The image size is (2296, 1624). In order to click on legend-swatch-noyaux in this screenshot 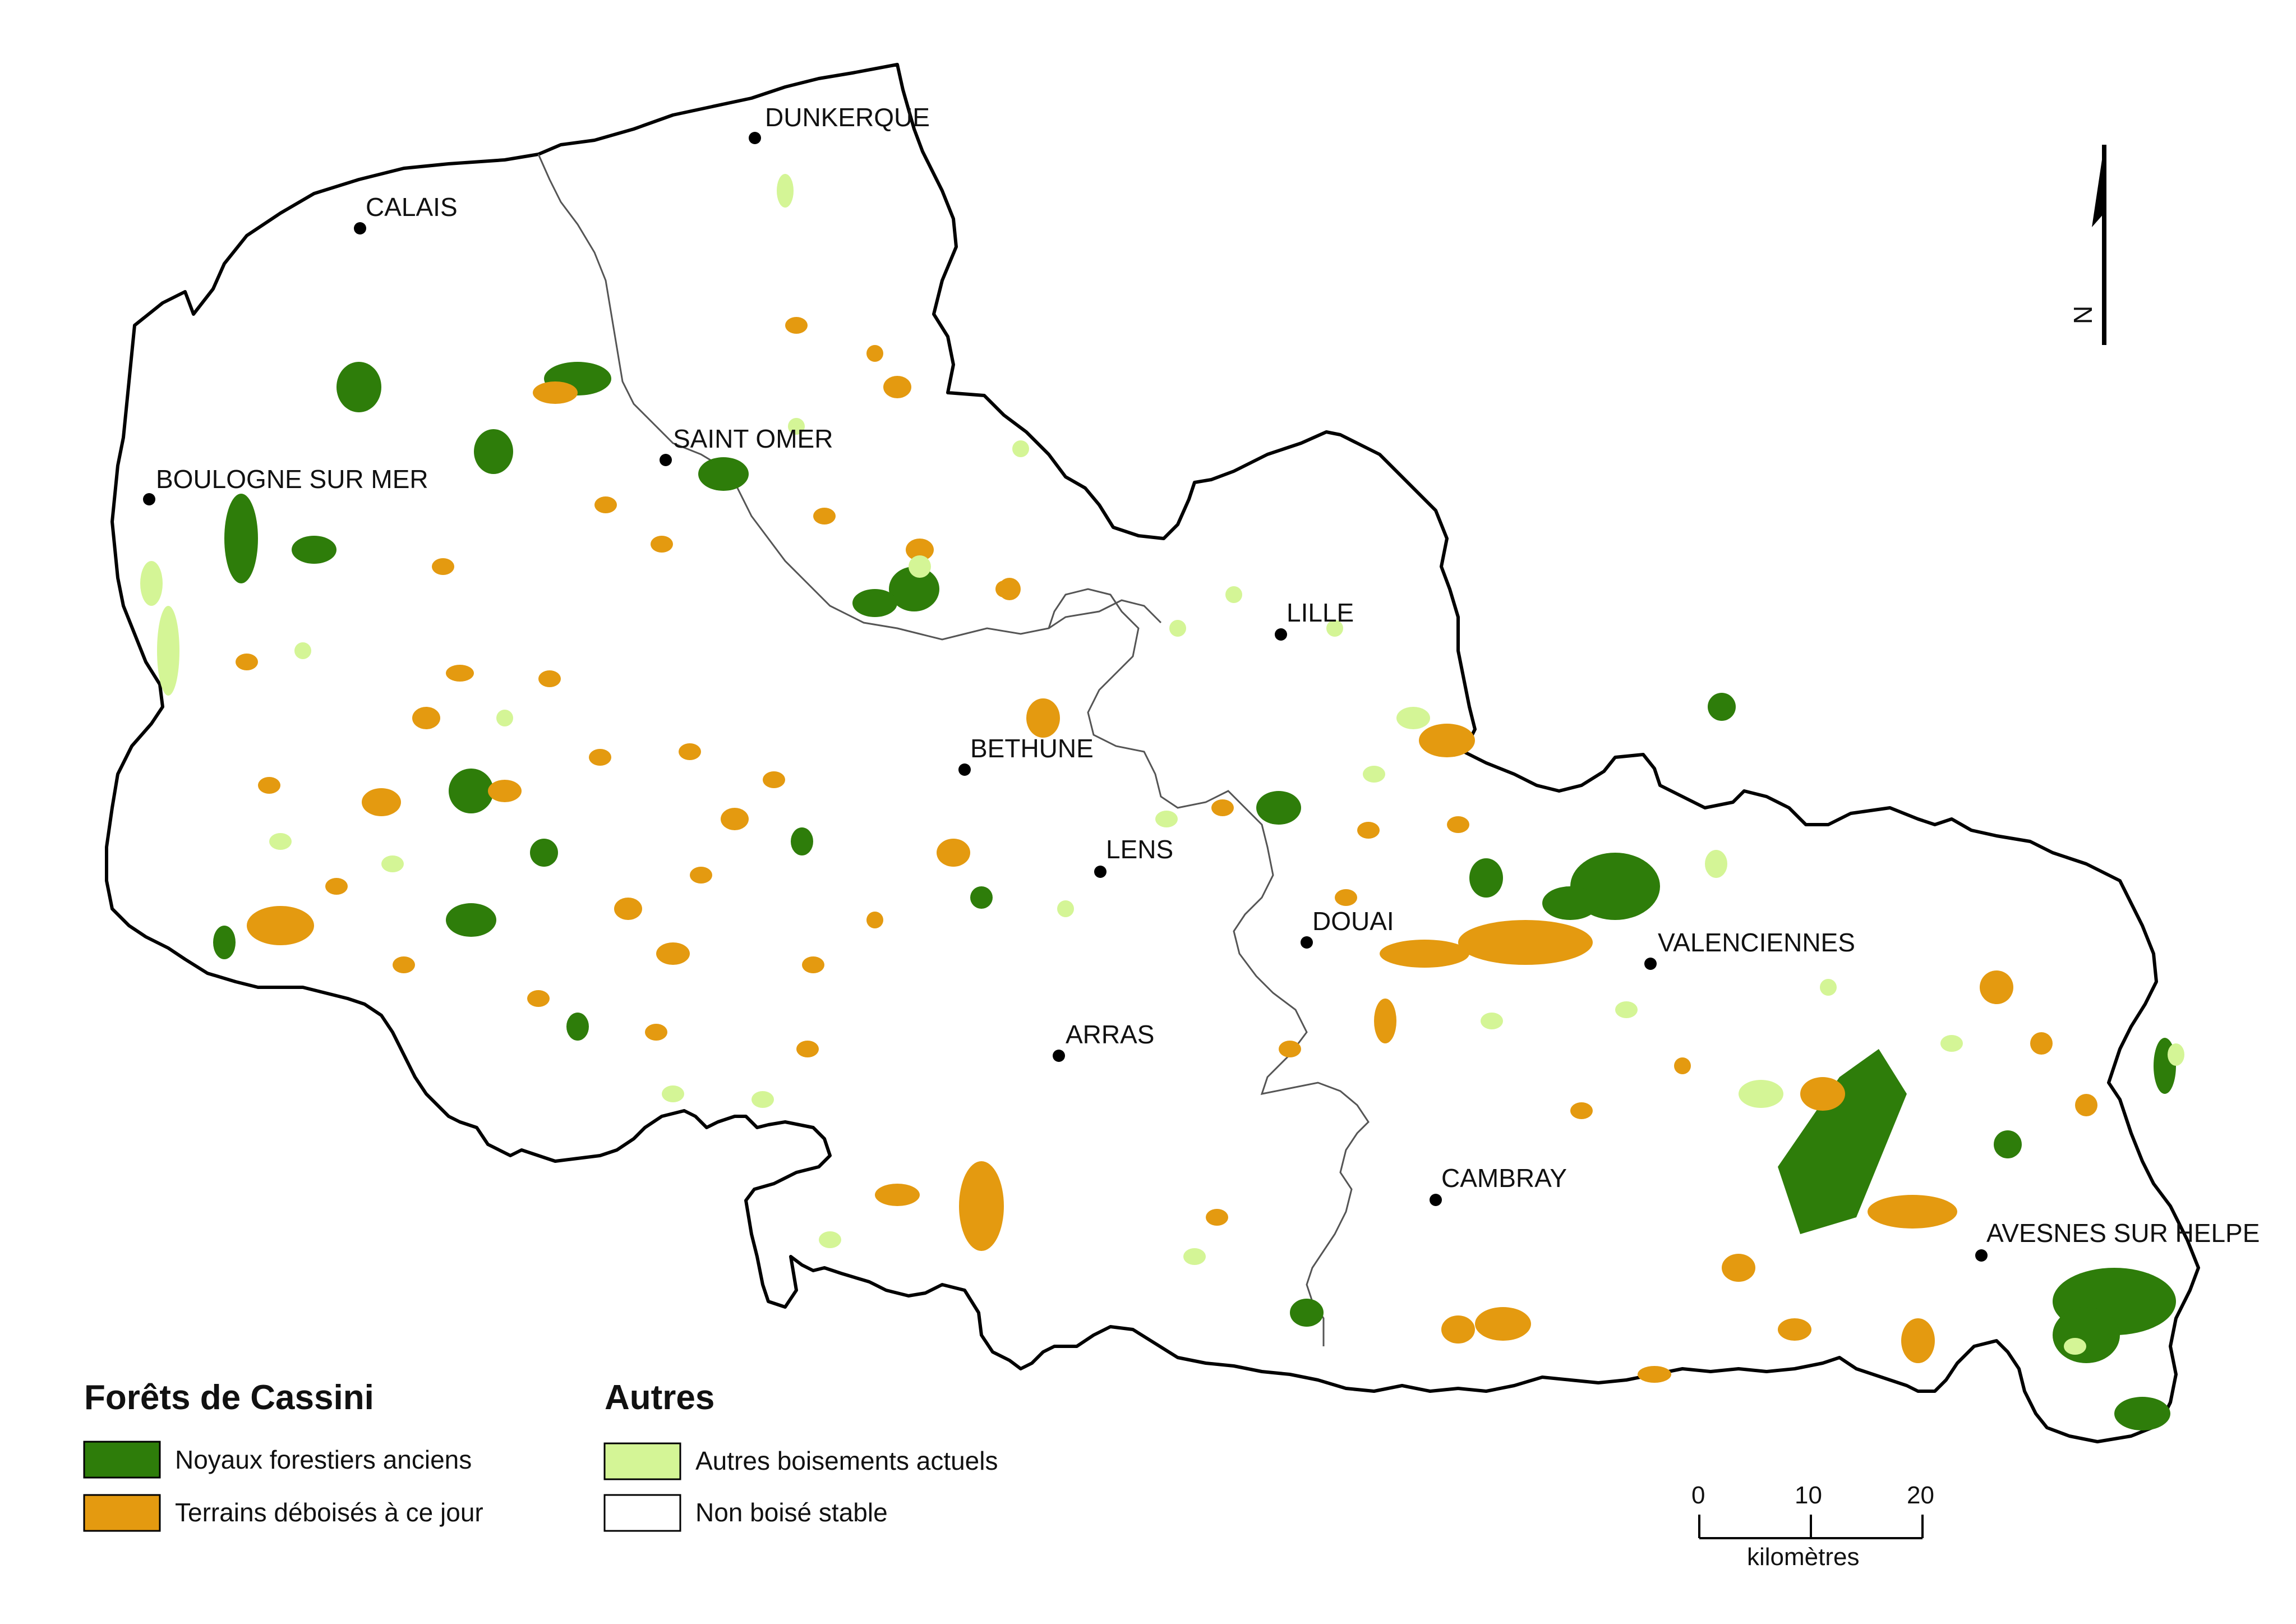, I will do `click(122, 1460)`.